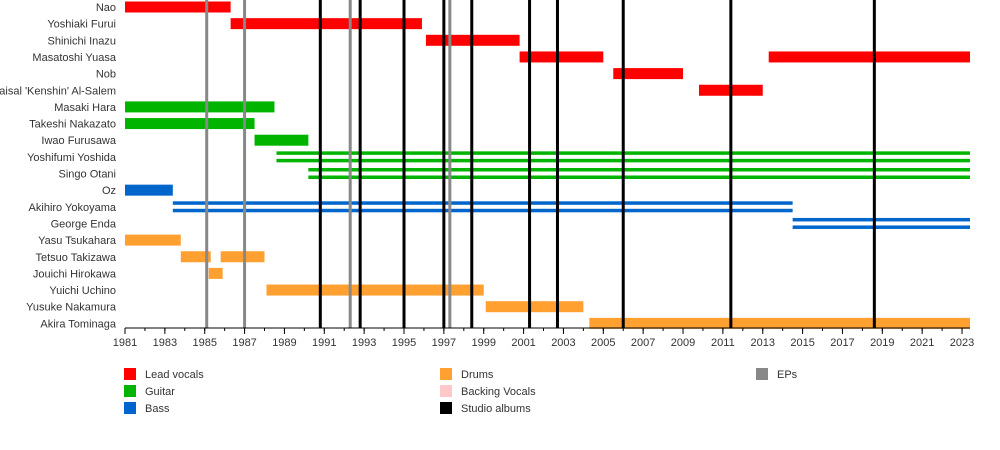 The image size is (1000, 450). I want to click on member-label-george-enda: George Enda, so click(84, 224).